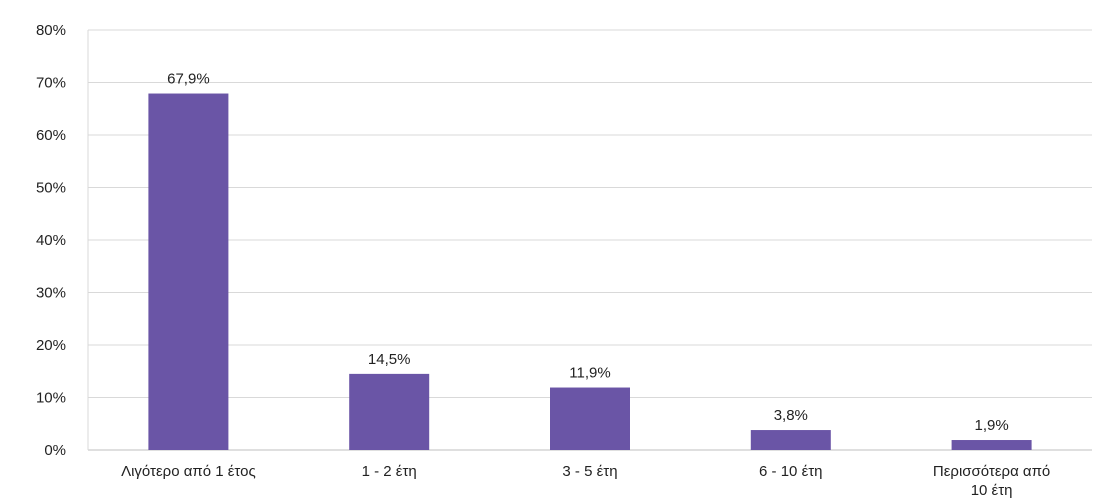 Image resolution: width=1116 pixels, height=502 pixels. Describe the element at coordinates (589, 471) in the screenshot. I see `x-category-label: 3 - 5 έτη` at that location.